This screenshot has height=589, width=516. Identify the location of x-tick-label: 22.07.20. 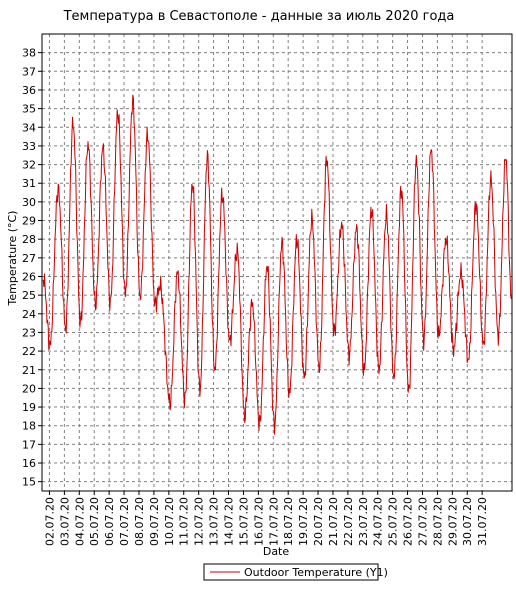
(348, 521).